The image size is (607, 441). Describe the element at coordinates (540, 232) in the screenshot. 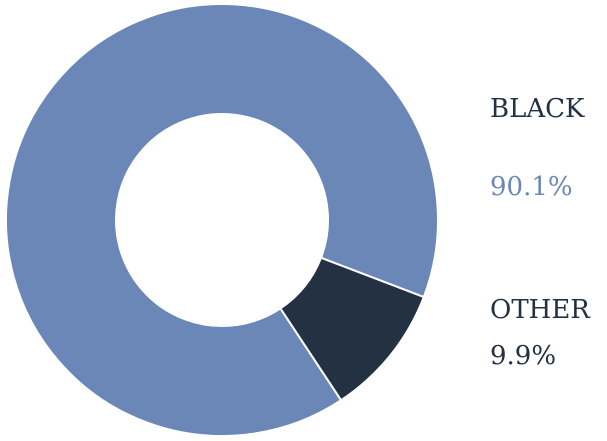

I see `donut-labels: BLACK 90.1% OTHER 9.9%` at that location.